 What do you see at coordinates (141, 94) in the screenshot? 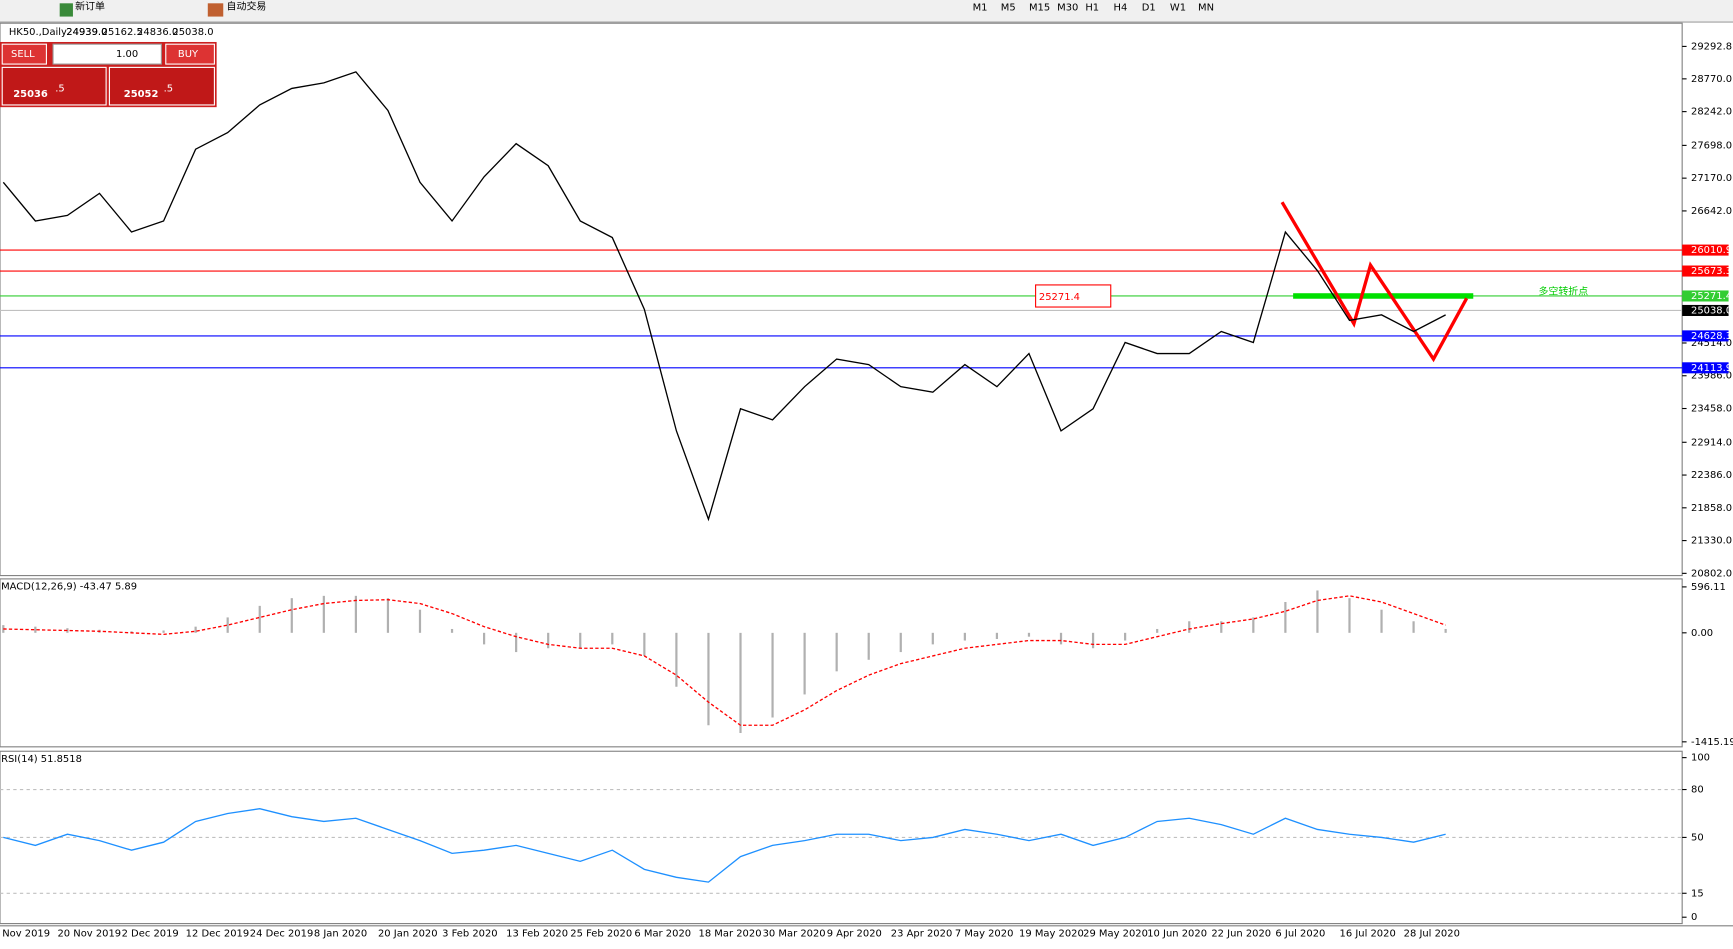
I see `ask-main: 25052` at bounding box center [141, 94].